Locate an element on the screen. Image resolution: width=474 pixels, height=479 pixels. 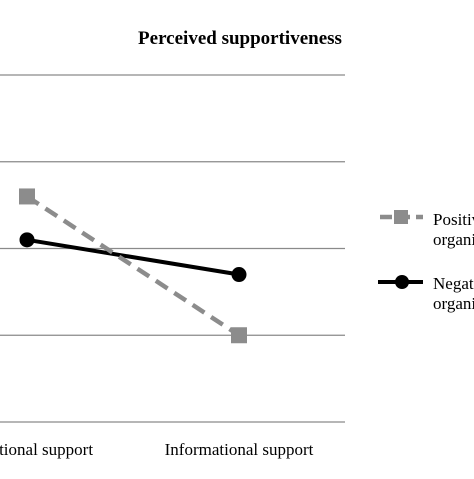
legend-swatch-positive-marker is located at coordinates (401, 217).